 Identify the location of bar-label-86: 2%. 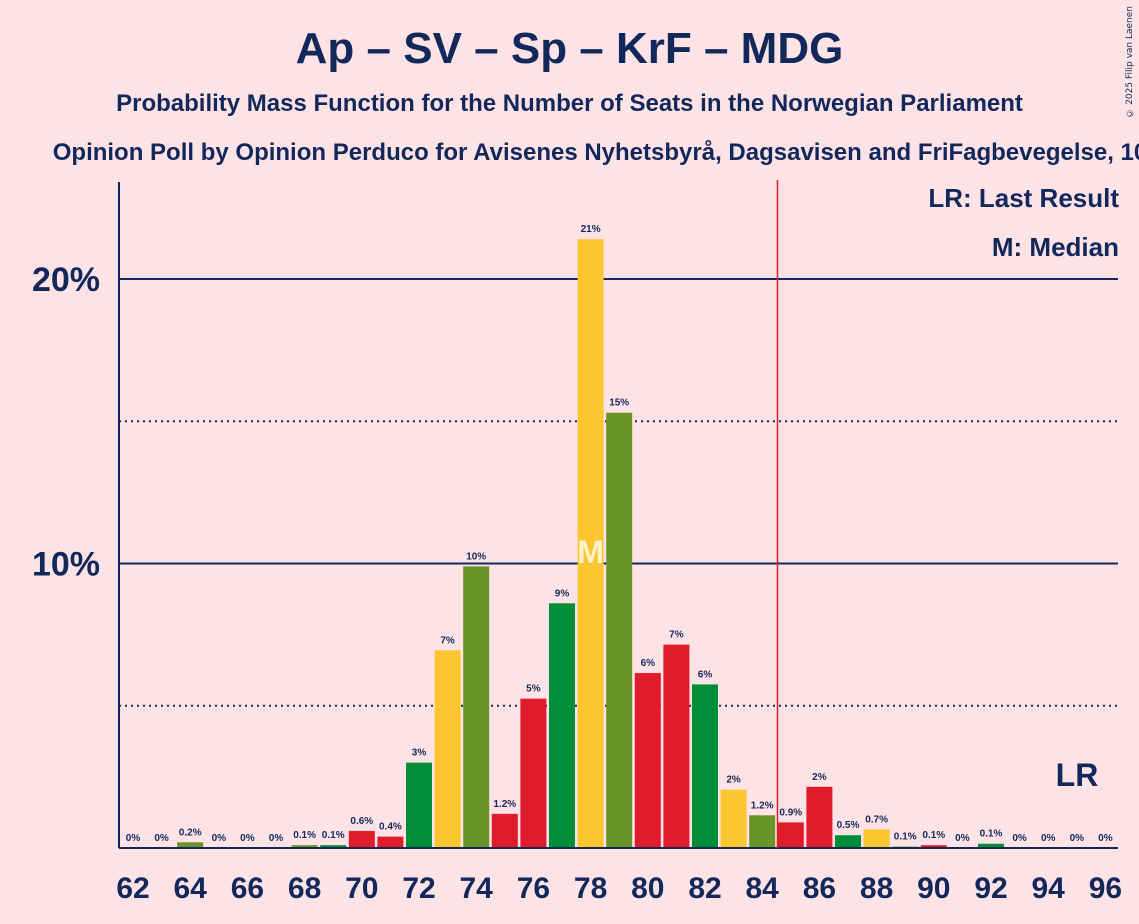
(819, 777).